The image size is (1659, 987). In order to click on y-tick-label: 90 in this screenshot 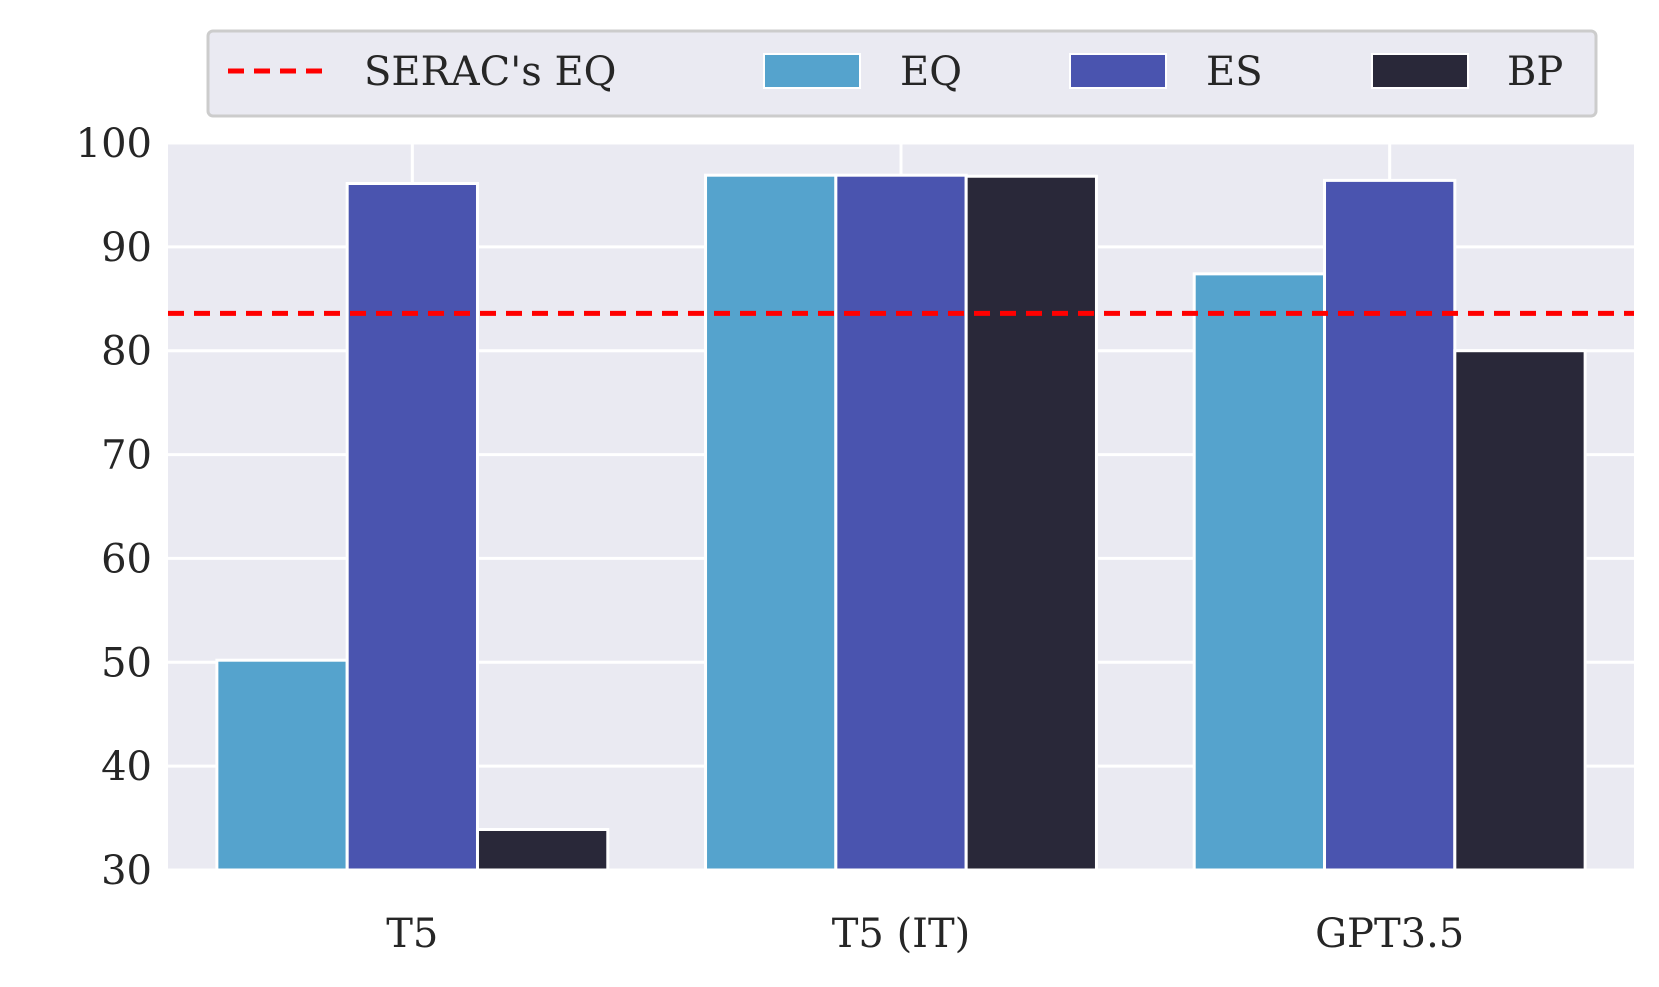, I will do `click(126, 248)`.